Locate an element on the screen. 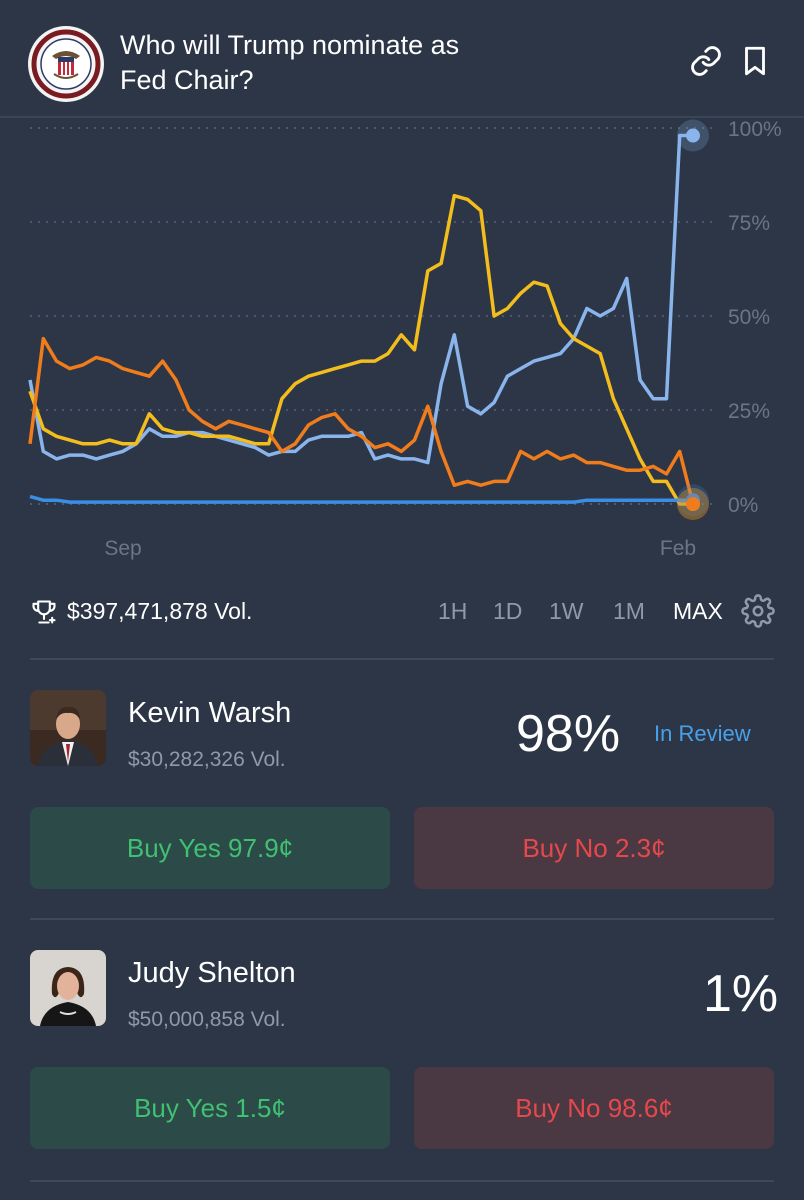 The width and height of the screenshot is (804, 1200). candidate-name: Judy Shelton is located at coordinates (212, 973).